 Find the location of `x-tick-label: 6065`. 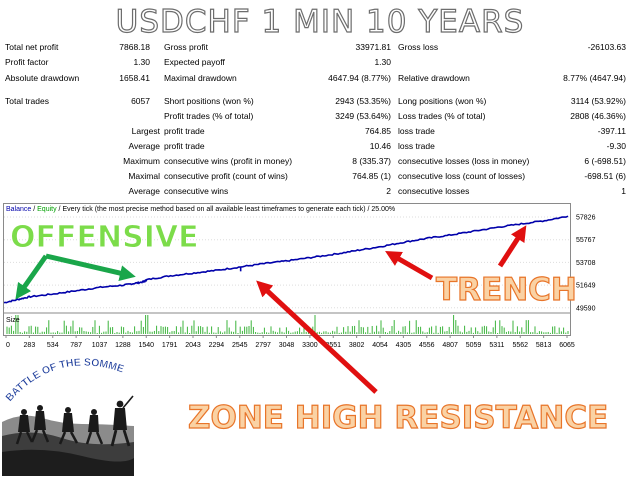

x-tick-label: 6065 is located at coordinates (567, 345).